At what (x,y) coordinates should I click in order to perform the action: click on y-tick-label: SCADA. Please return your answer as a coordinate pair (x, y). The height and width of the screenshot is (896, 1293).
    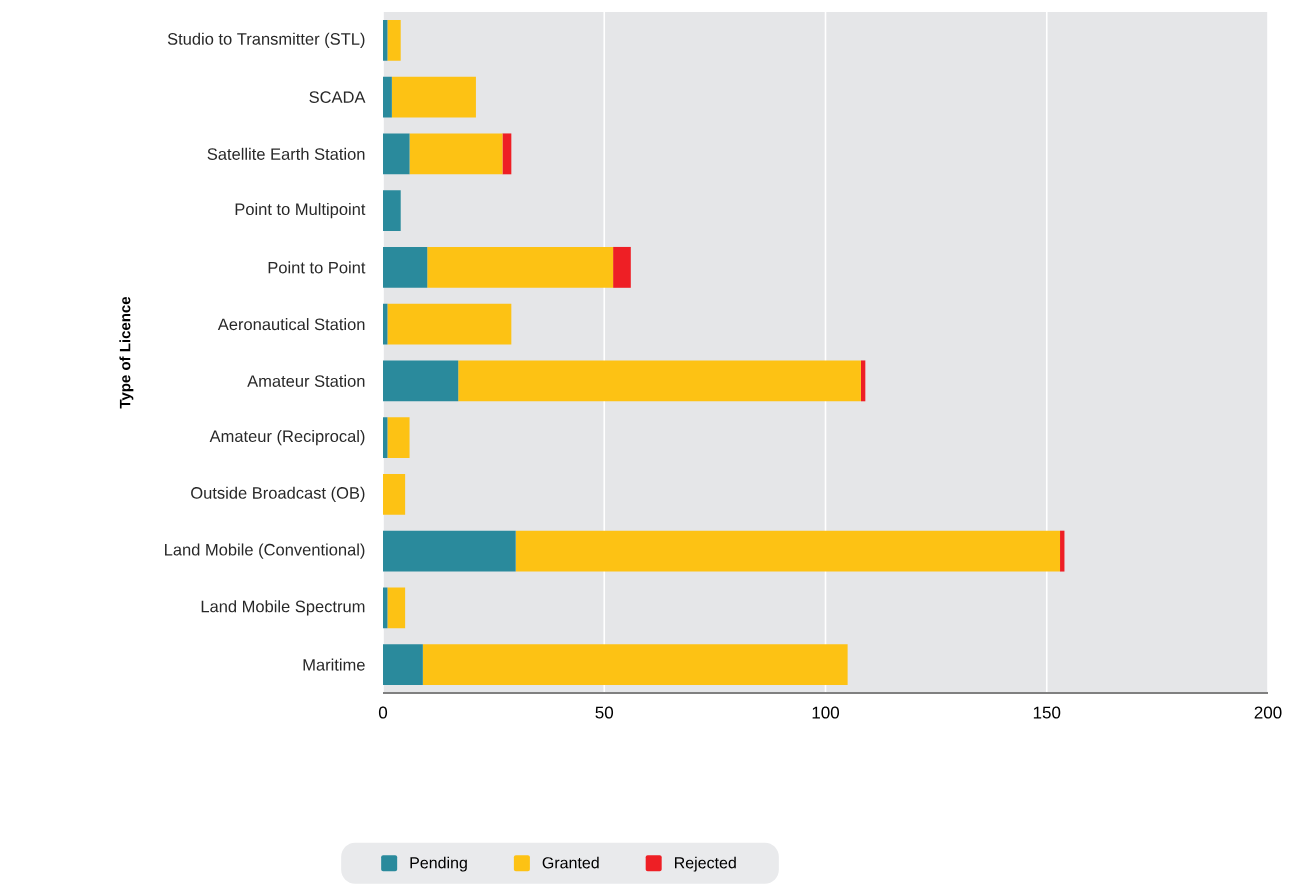
    Looking at the image, I should click on (337, 97).